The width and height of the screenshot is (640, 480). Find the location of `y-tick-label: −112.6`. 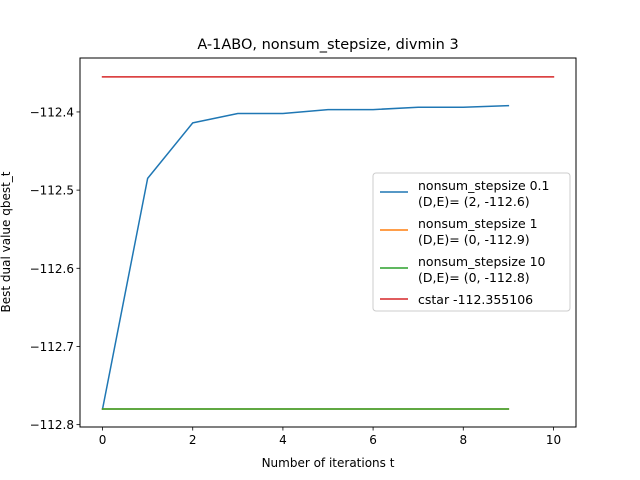

y-tick-label: −112.6 is located at coordinates (52, 269).